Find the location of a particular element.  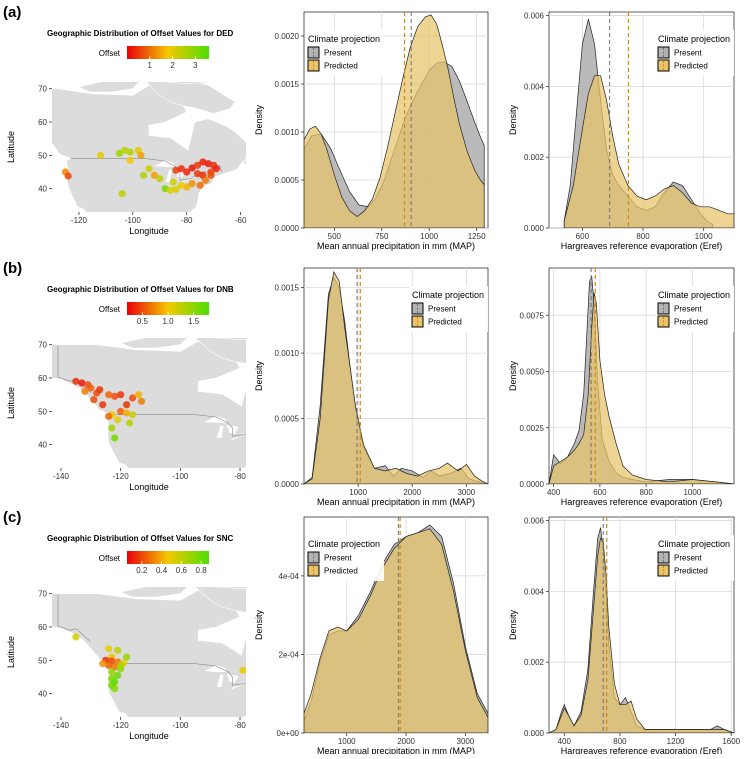

x-tick-label: 400 is located at coordinates (565, 741).